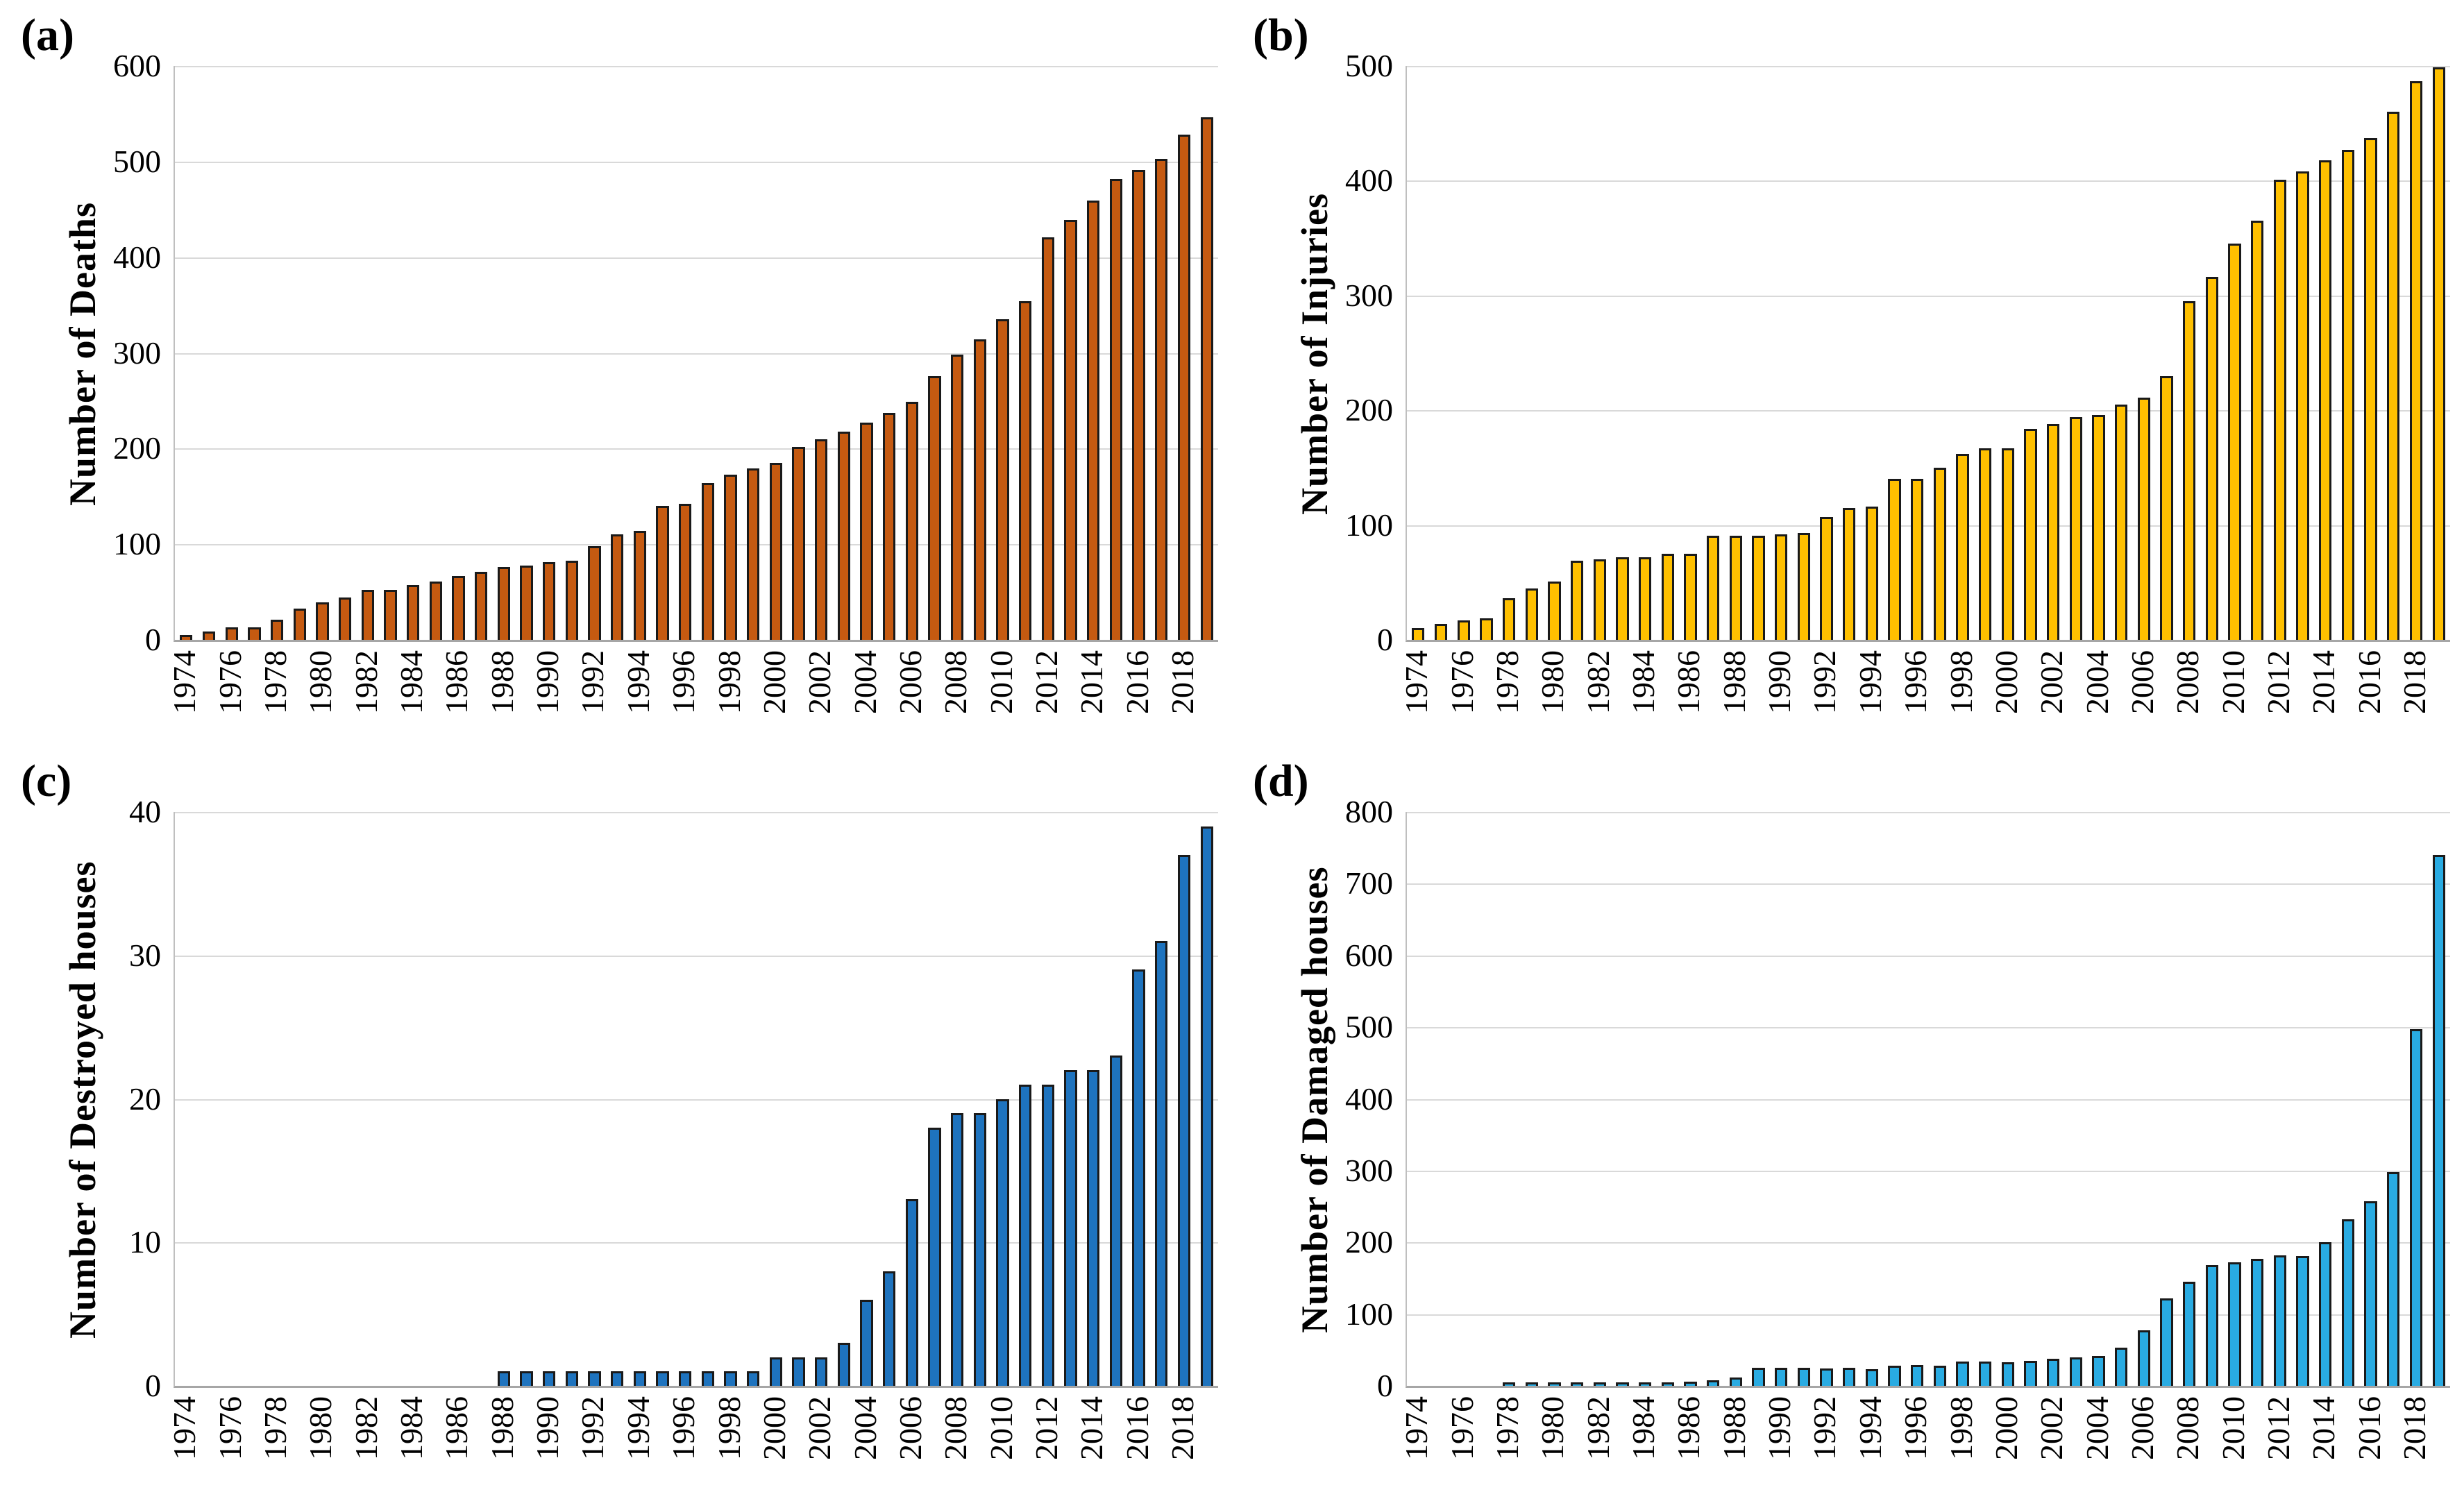 This screenshot has width=2464, height=1492. I want to click on bar-1976, so click(1463, 630).